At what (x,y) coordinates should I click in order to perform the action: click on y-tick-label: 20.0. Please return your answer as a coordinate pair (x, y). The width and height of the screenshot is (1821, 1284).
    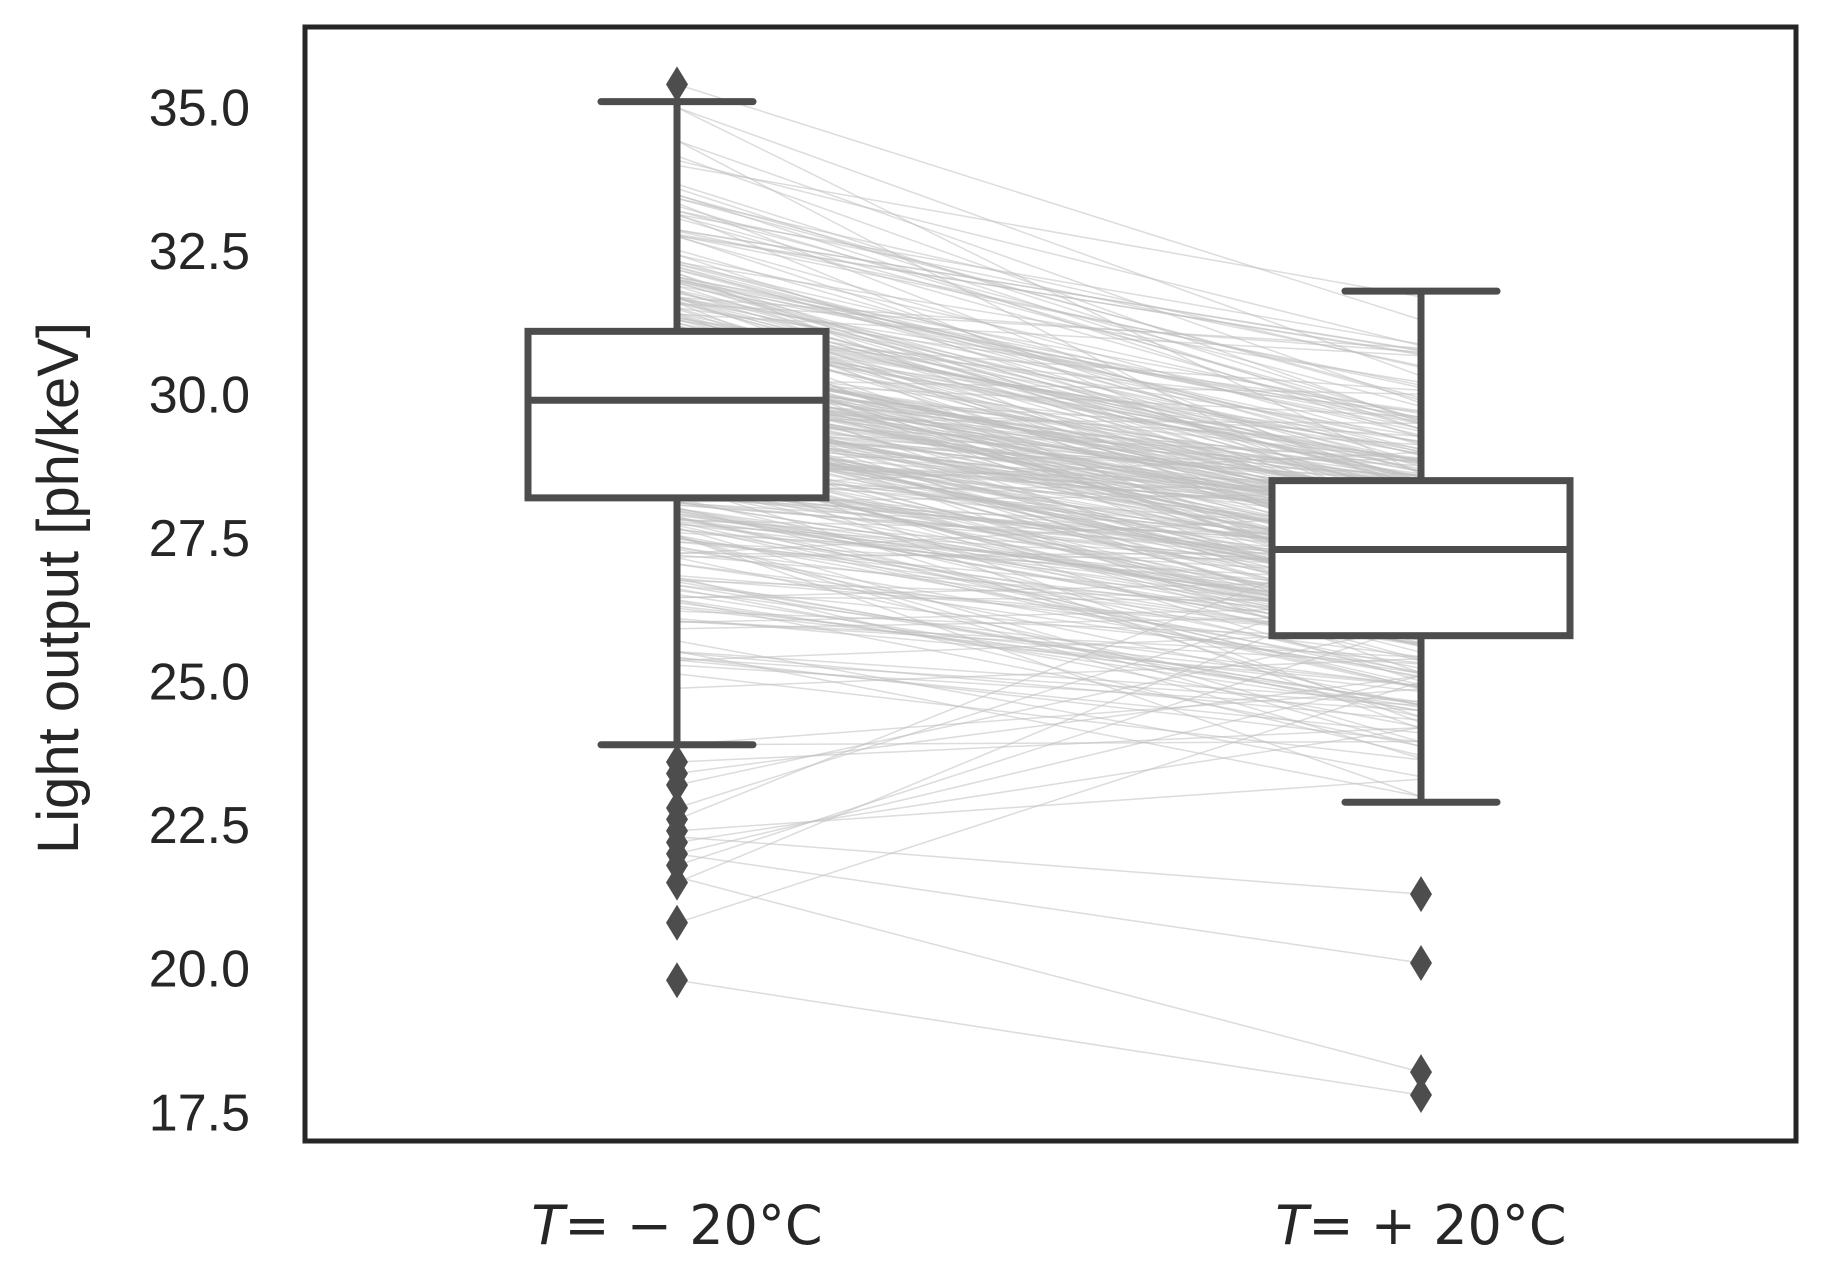
    Looking at the image, I should click on (199, 970).